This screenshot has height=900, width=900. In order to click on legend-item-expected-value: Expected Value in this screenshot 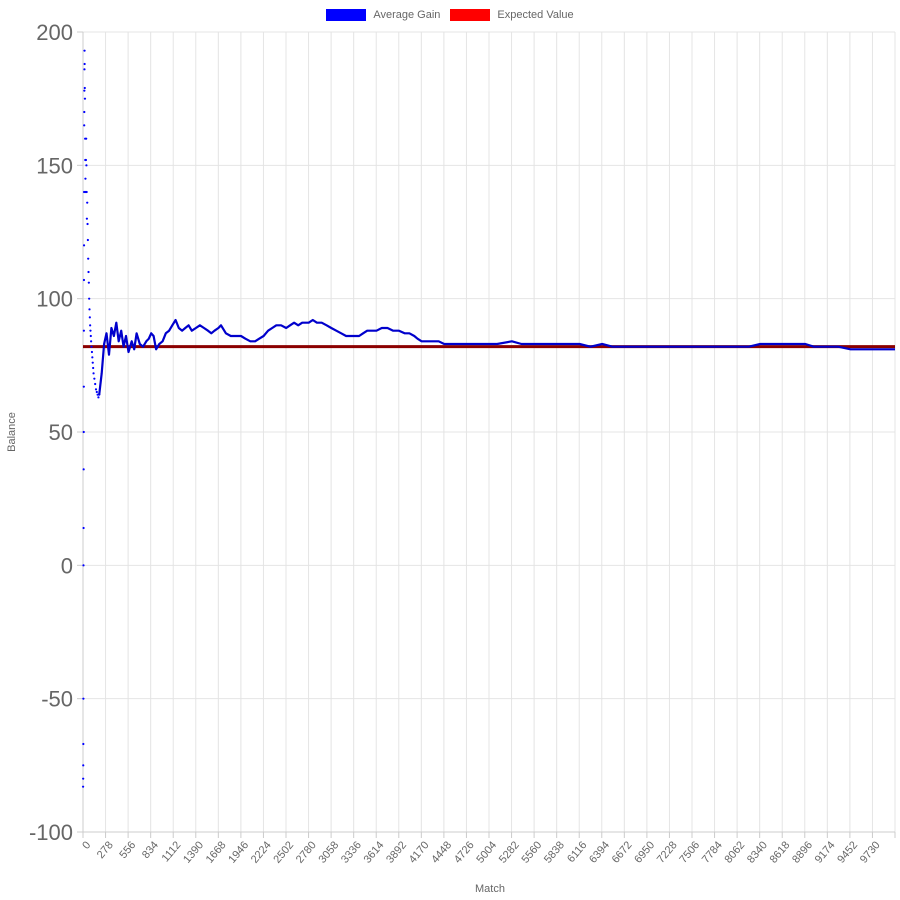, I will do `click(512, 15)`.